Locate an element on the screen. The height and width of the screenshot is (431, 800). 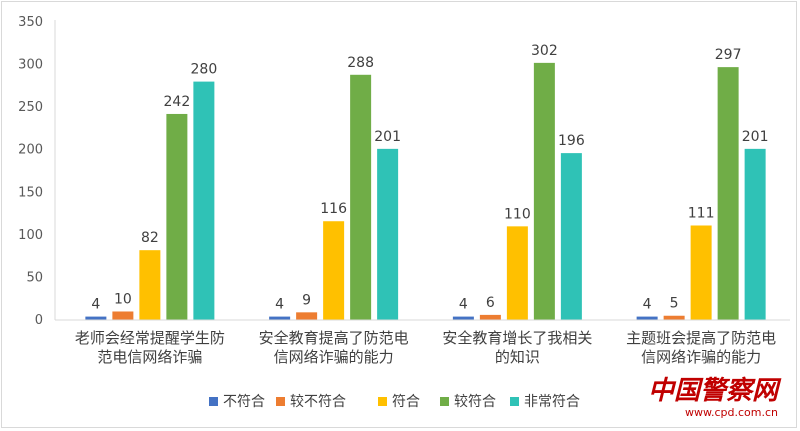
x-tick-label-line: 的知识 is located at coordinates (517, 357).